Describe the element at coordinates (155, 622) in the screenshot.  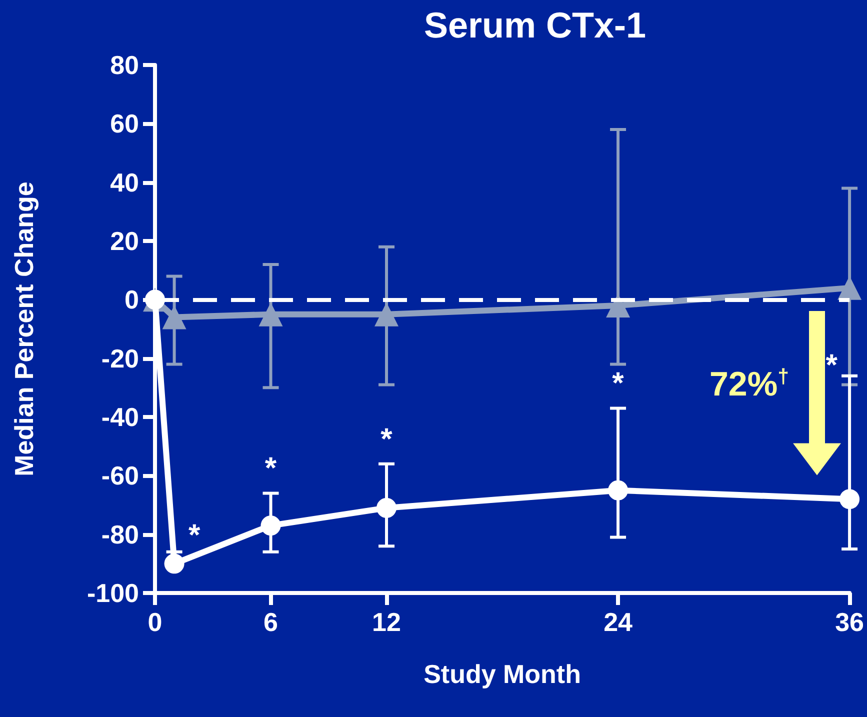
I see `x-tick-label: 0` at that location.